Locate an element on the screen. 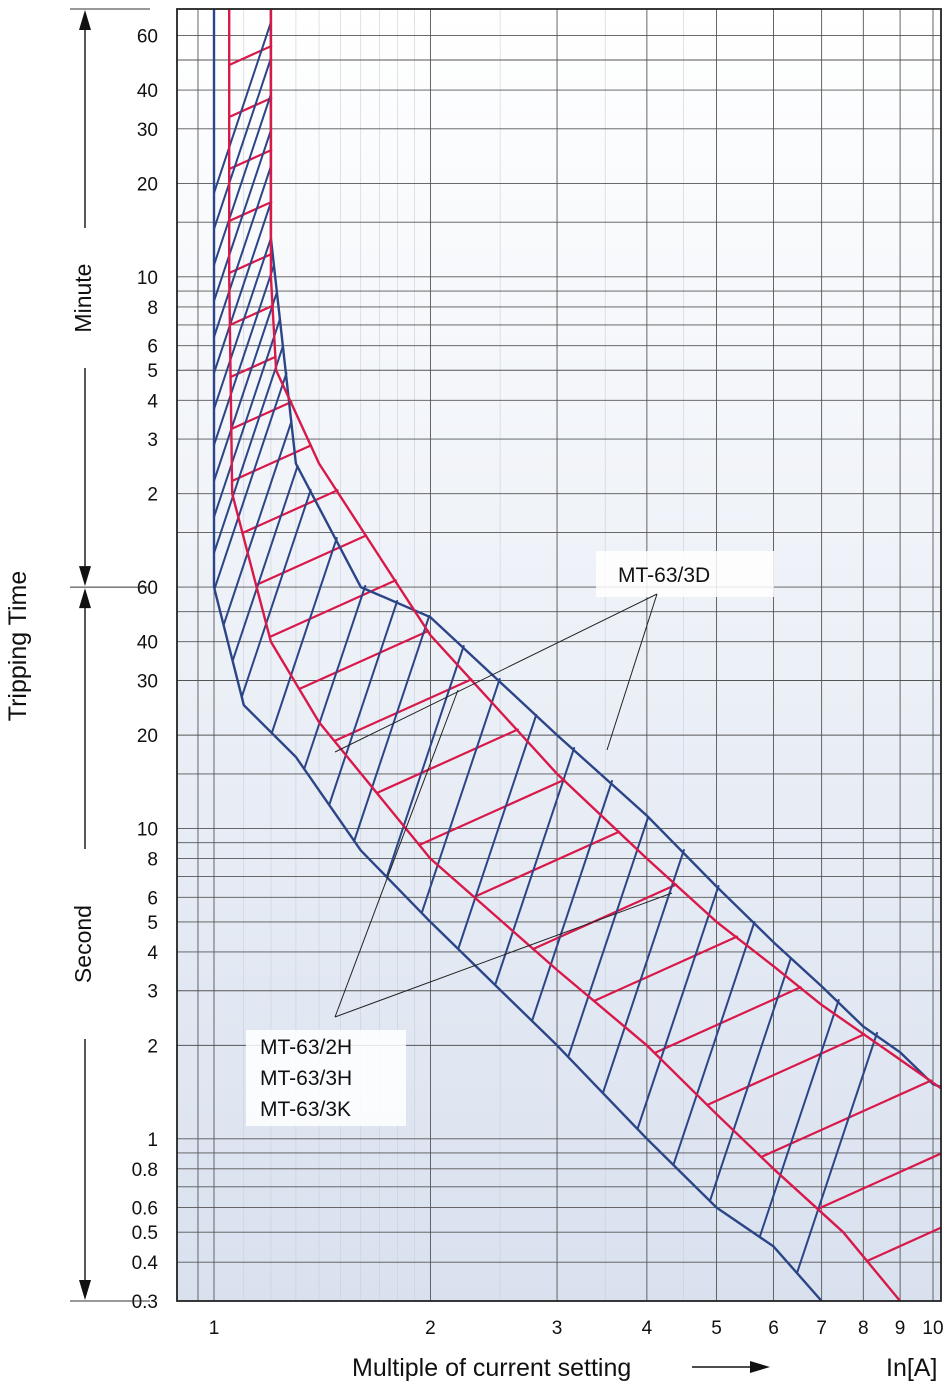 This screenshot has width=950, height=1387. y-axis-title: Tripping Time is located at coordinates (18, 646).